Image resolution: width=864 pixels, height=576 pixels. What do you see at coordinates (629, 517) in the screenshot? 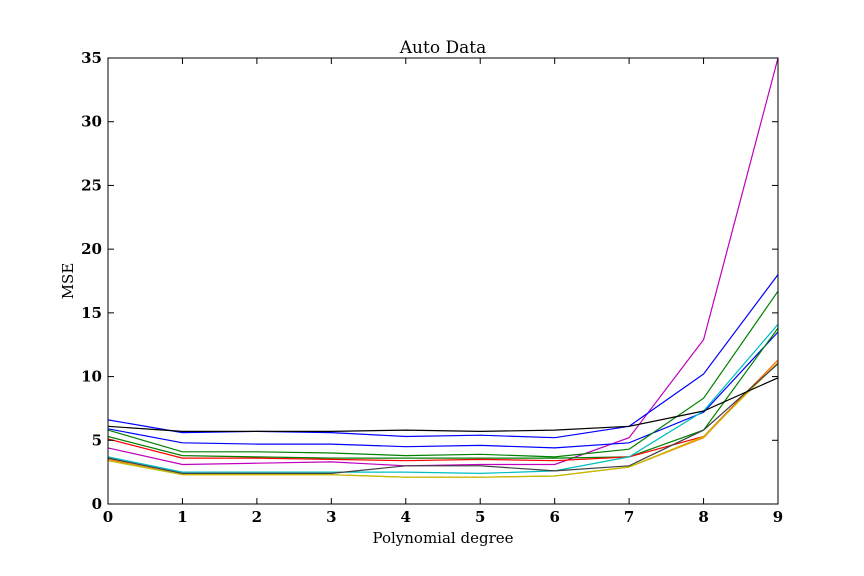
I see `x-tick-label: 7` at bounding box center [629, 517].